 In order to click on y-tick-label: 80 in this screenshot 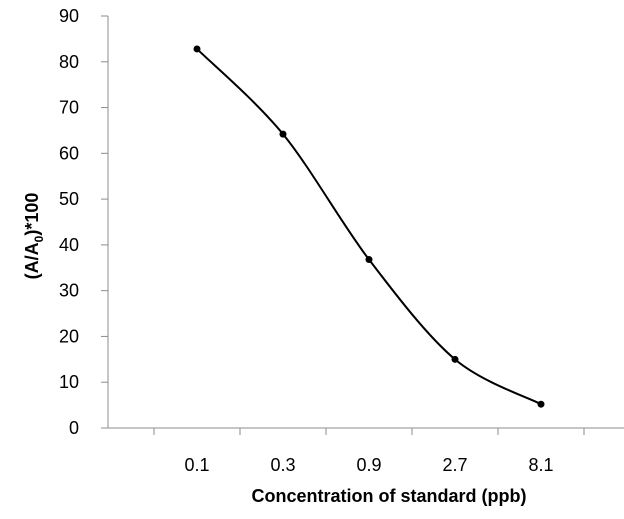, I will do `click(69, 62)`.